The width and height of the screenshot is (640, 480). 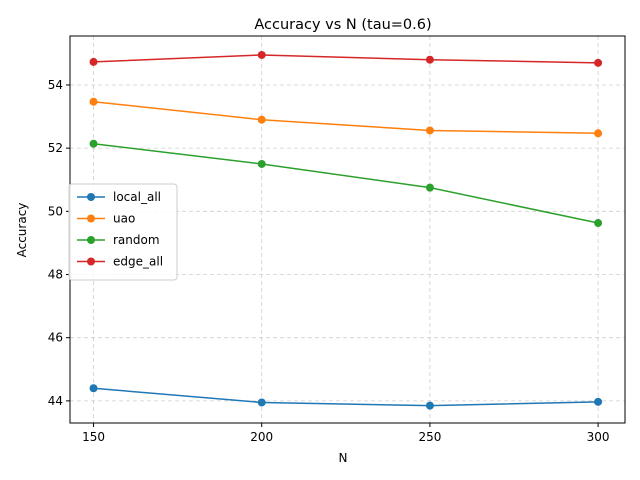 What do you see at coordinates (55, 401) in the screenshot?
I see `y-tick-label: 44` at bounding box center [55, 401].